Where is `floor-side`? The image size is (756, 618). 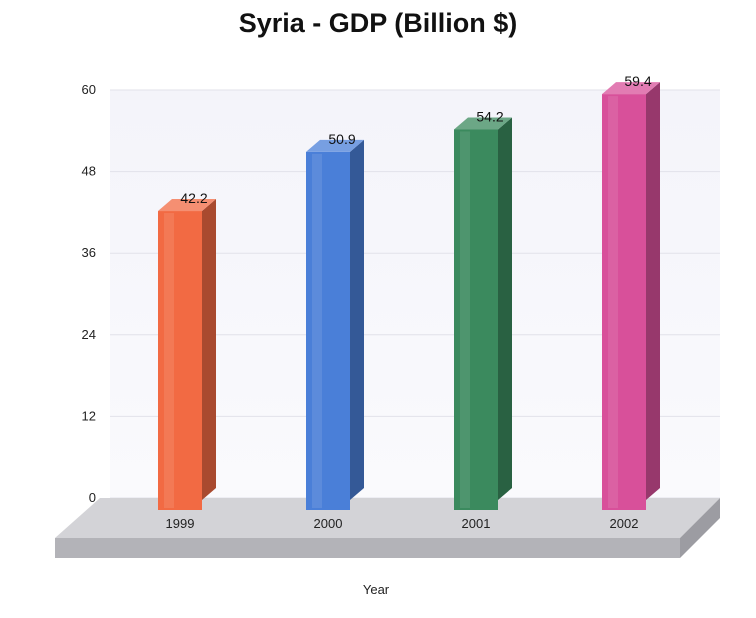
floor-side is located at coordinates (700, 528).